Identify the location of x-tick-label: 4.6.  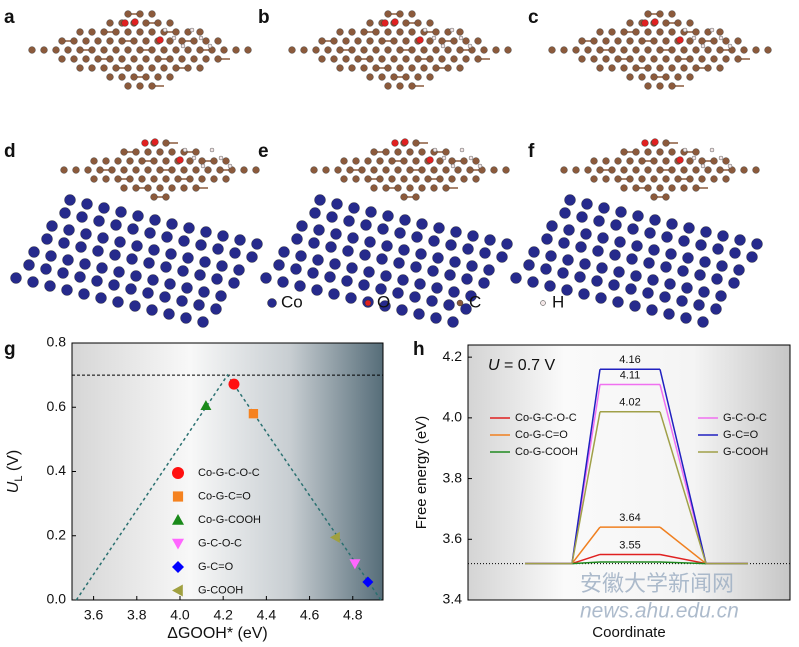
(310, 615).